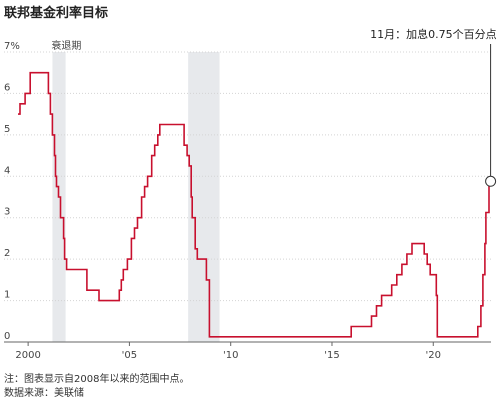  What do you see at coordinates (66, 45) in the screenshot?
I see `recession-label: 衰退期` at bounding box center [66, 45].